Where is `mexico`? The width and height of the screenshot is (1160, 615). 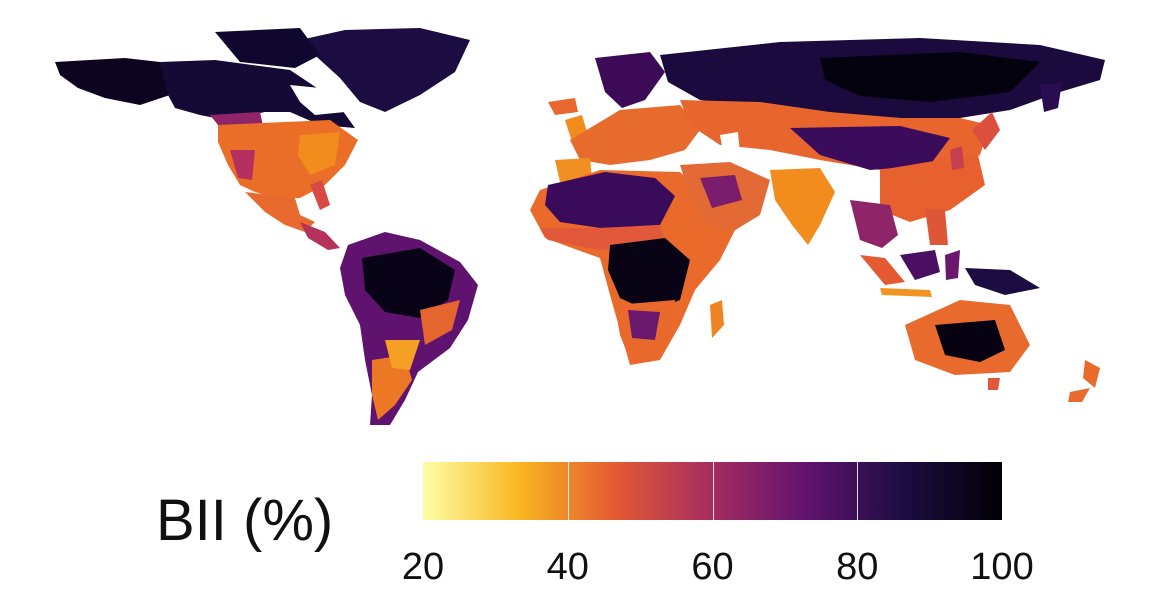 mexico is located at coordinates (280, 212).